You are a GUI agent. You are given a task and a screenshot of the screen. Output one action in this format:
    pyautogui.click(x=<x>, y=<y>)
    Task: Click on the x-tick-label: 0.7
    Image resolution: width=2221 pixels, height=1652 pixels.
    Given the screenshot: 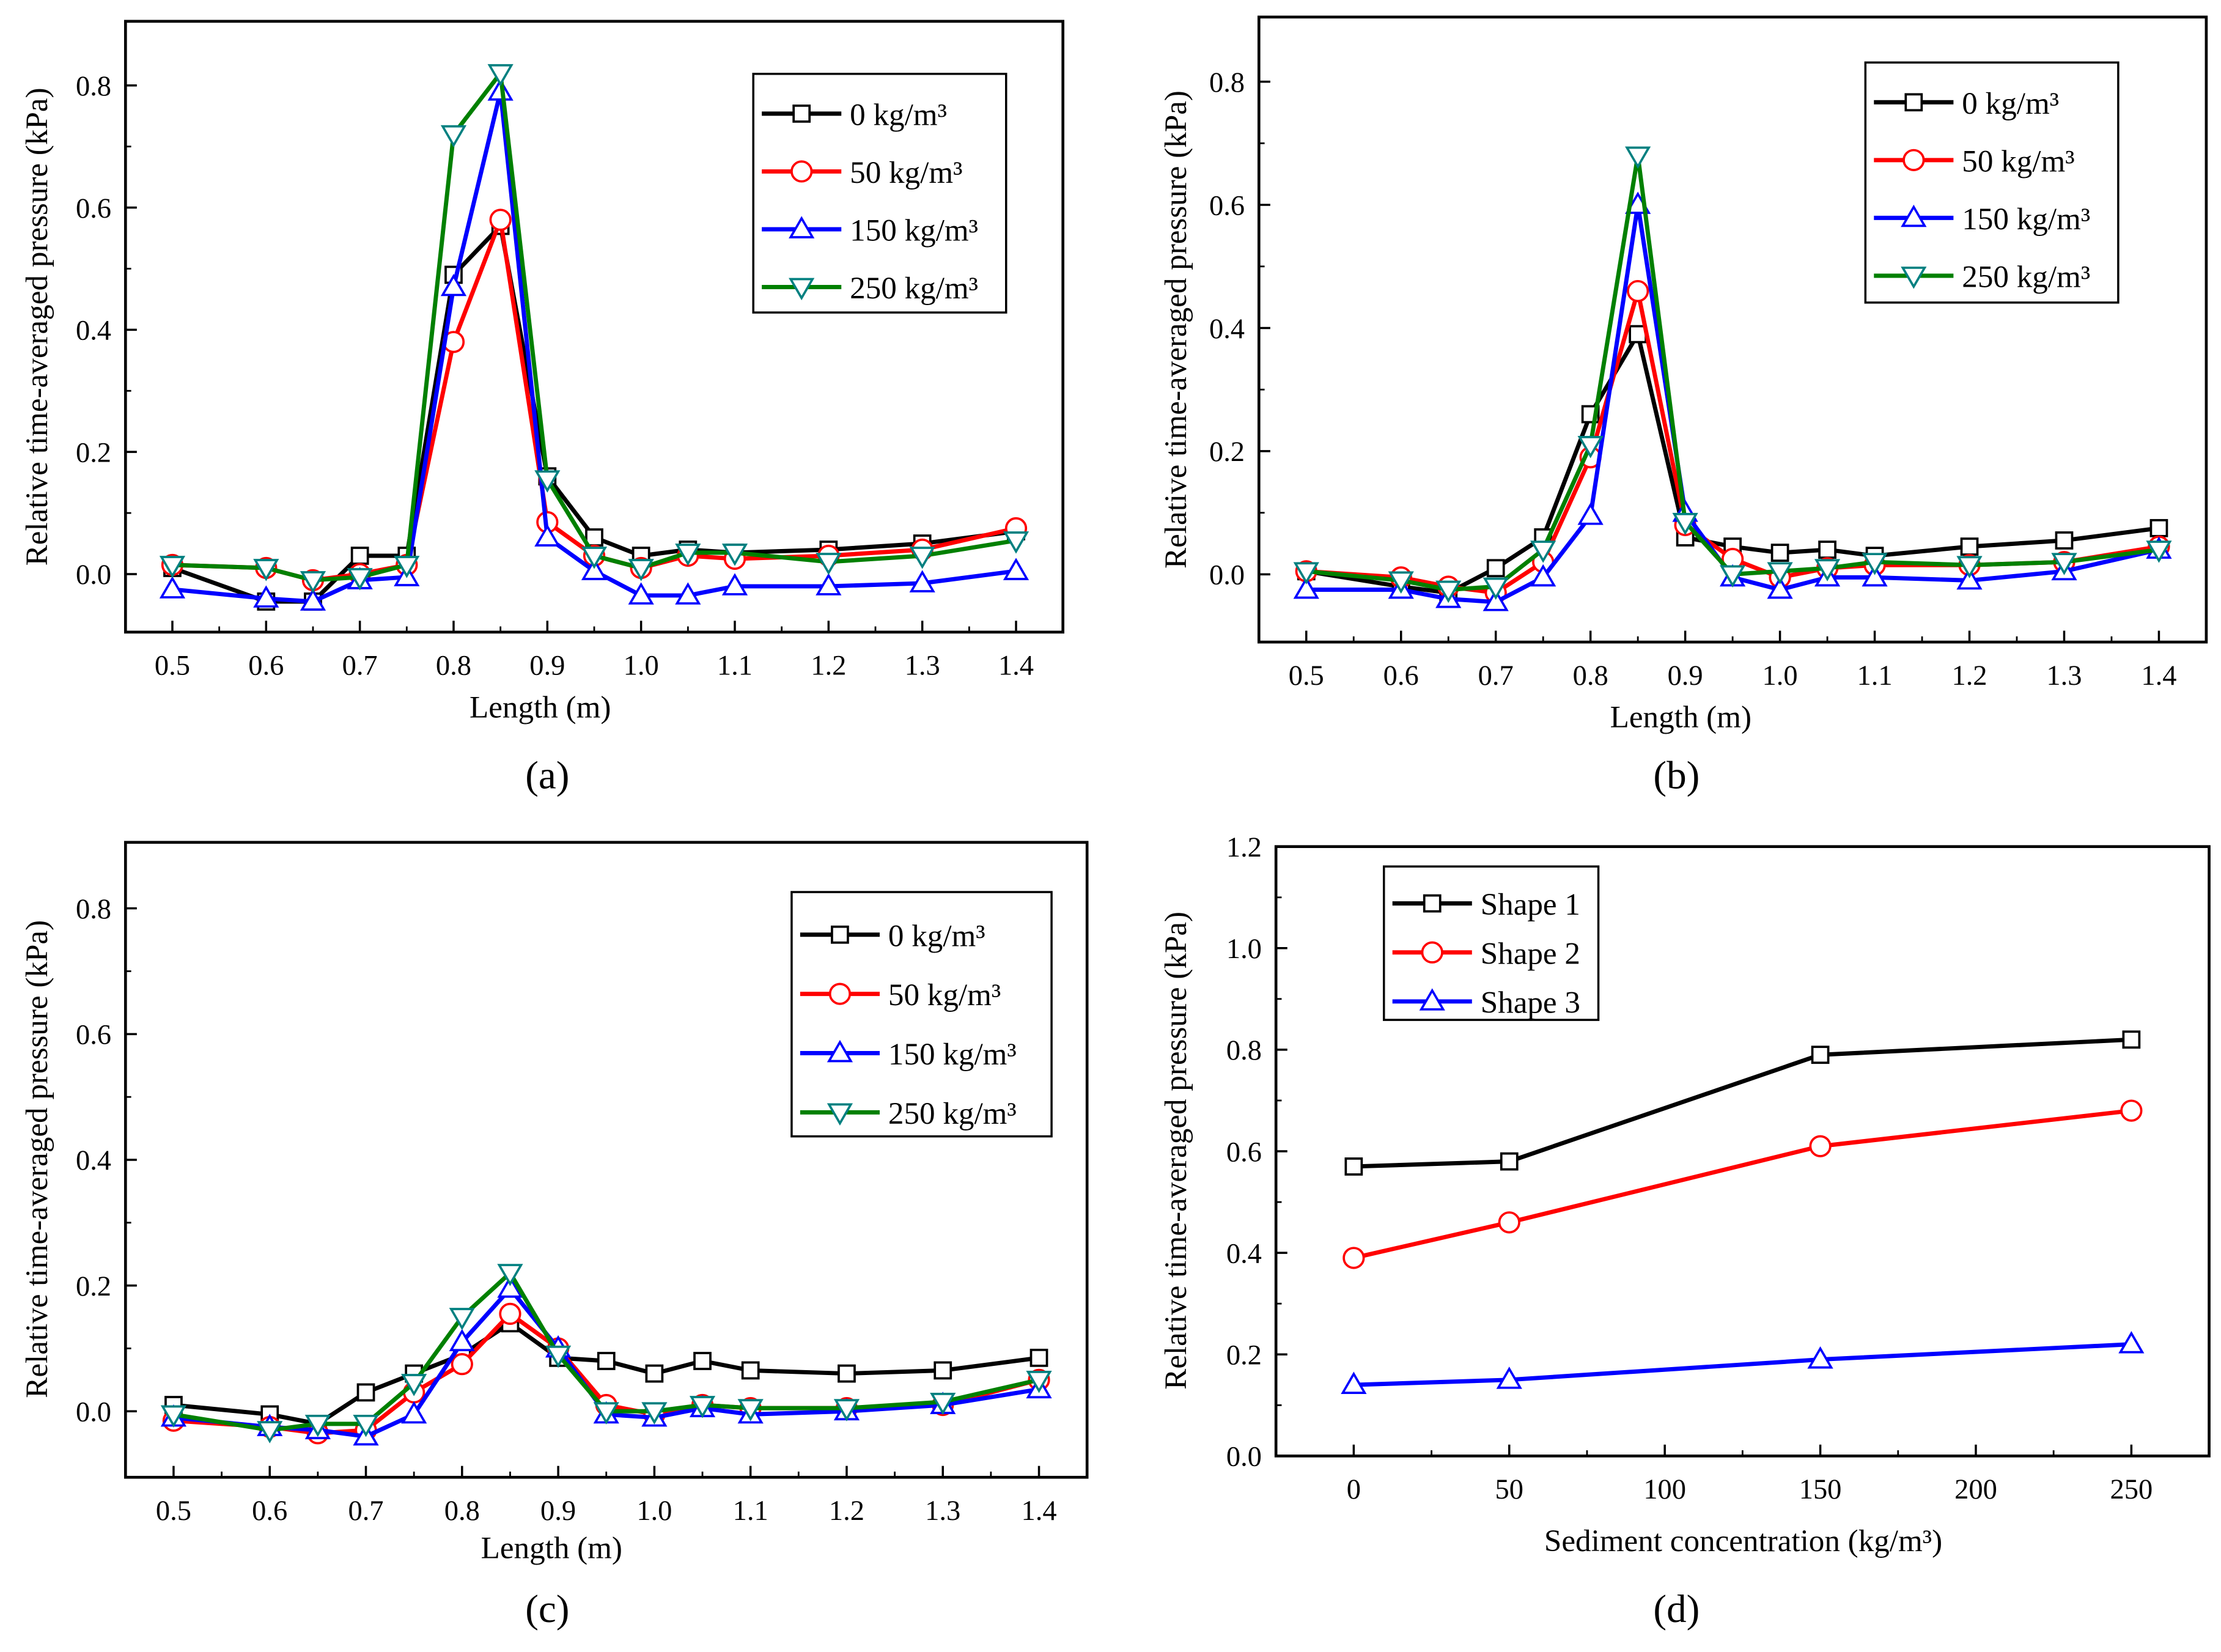 What is the action you would take?
    pyautogui.click(x=360, y=666)
    